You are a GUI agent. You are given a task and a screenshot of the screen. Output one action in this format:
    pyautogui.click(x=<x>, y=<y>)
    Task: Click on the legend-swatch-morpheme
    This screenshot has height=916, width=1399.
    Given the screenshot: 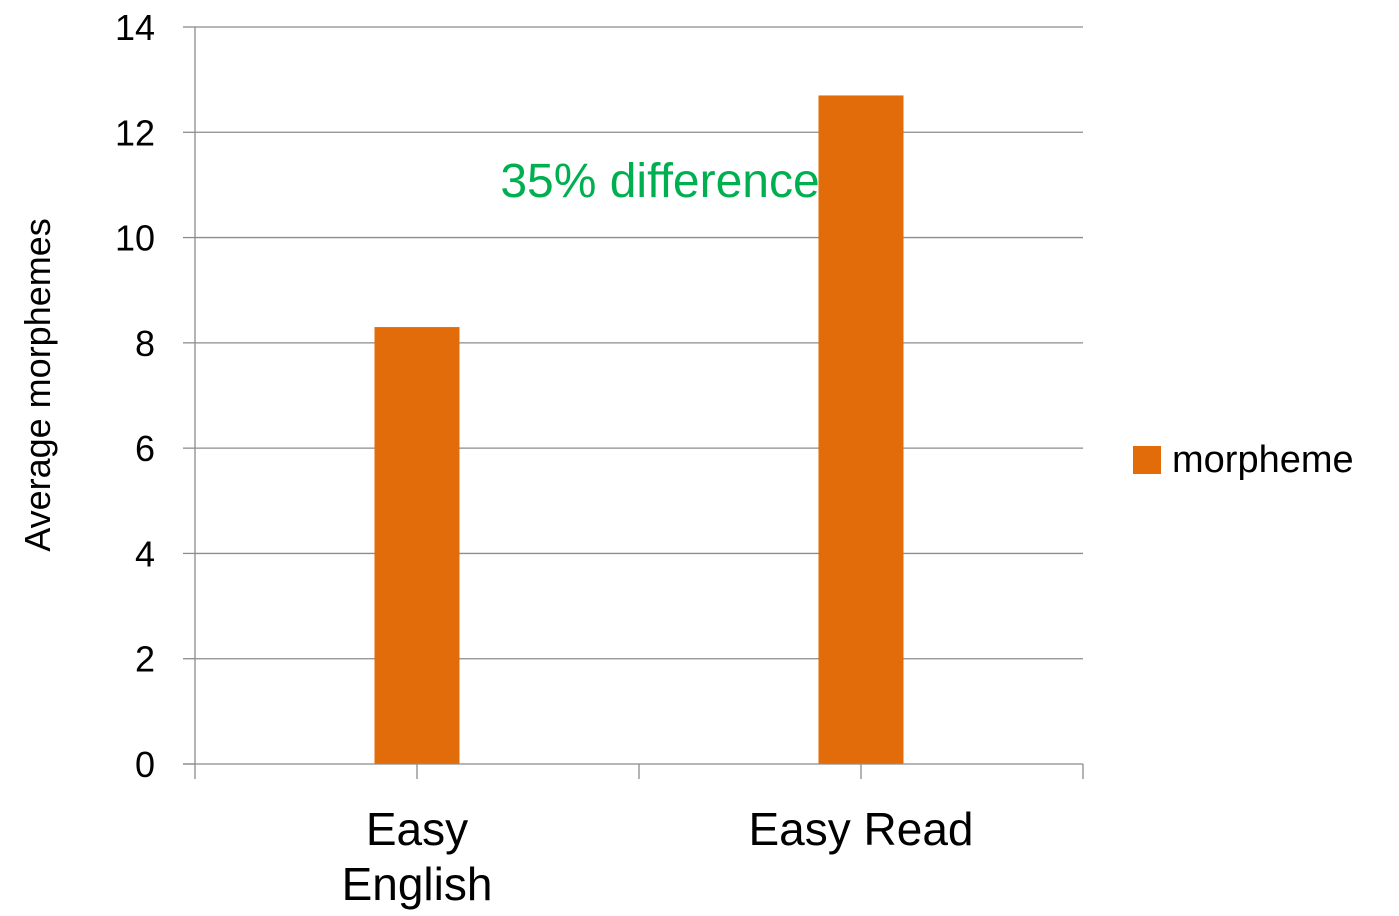 What is the action you would take?
    pyautogui.click(x=1147, y=460)
    